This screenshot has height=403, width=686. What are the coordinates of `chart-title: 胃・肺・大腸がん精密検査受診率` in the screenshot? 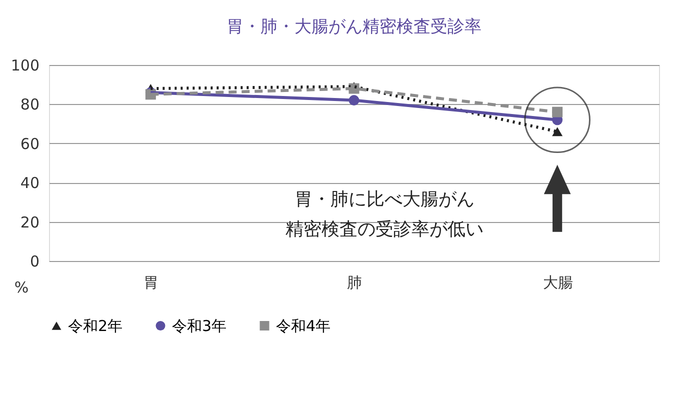 It's located at (354, 27).